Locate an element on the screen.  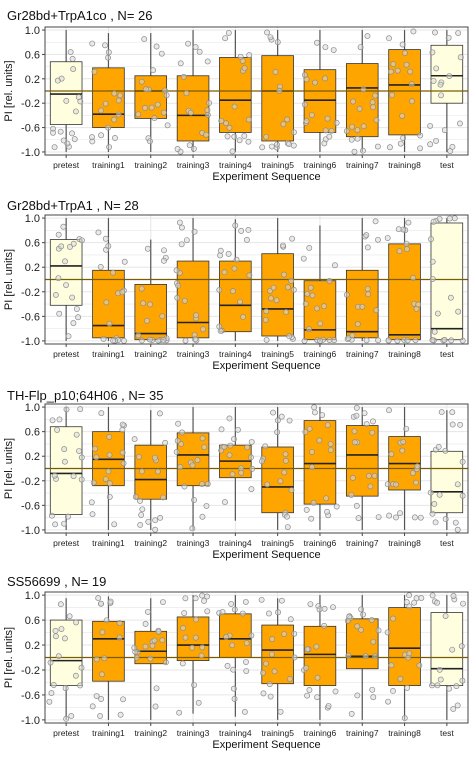
box-training5 is located at coordinates (277, 91).